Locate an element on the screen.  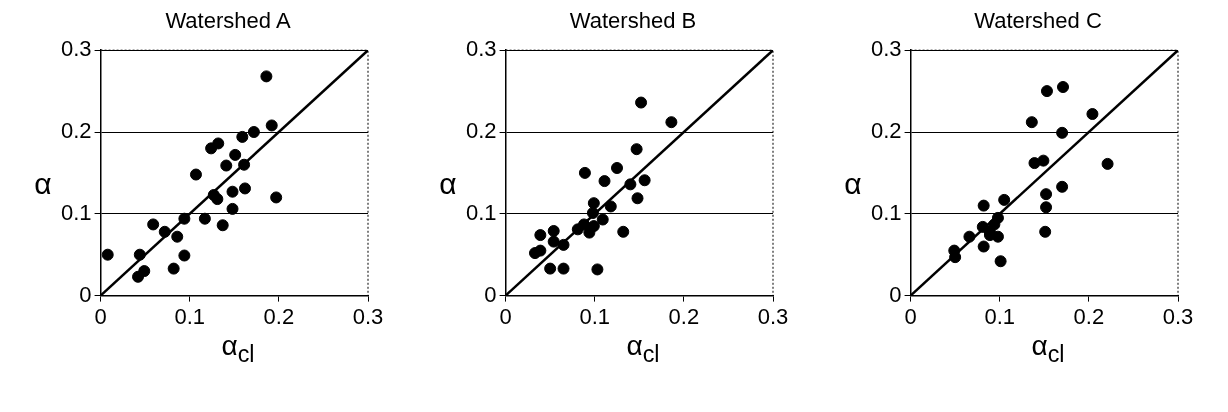
chart-title: Watershed A is located at coordinates (228, 21).